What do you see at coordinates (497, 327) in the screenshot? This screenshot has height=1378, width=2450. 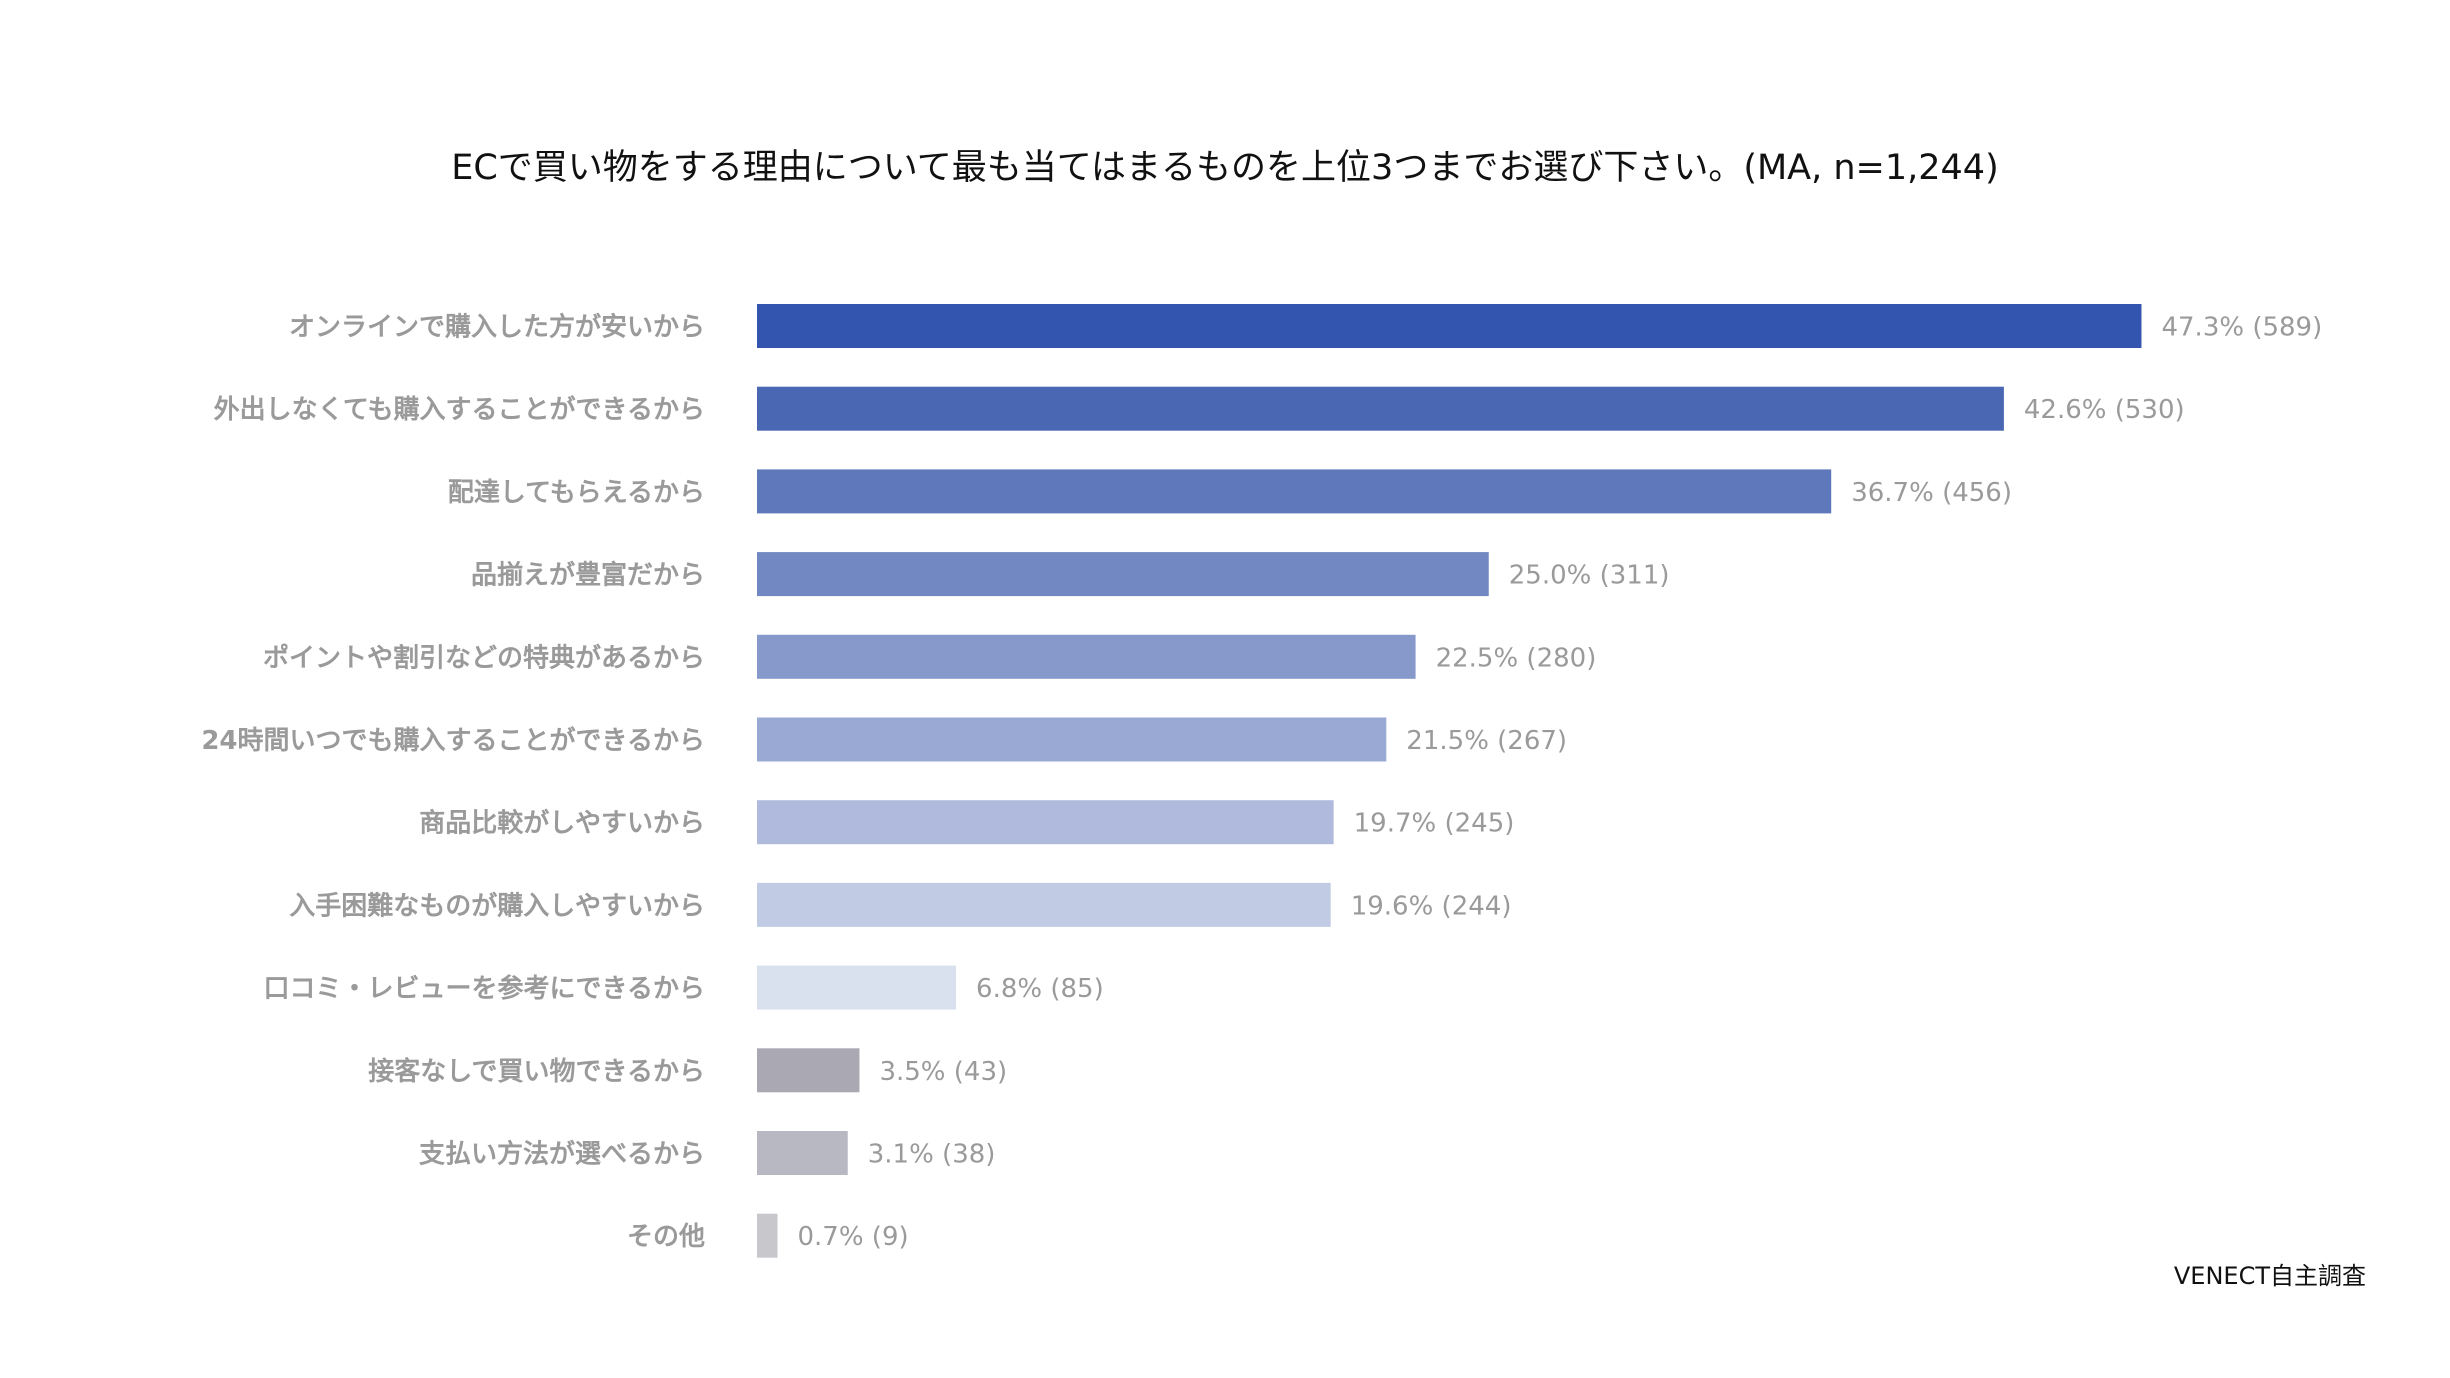 I see `category-label: オンラインで購入した方が安いから` at bounding box center [497, 327].